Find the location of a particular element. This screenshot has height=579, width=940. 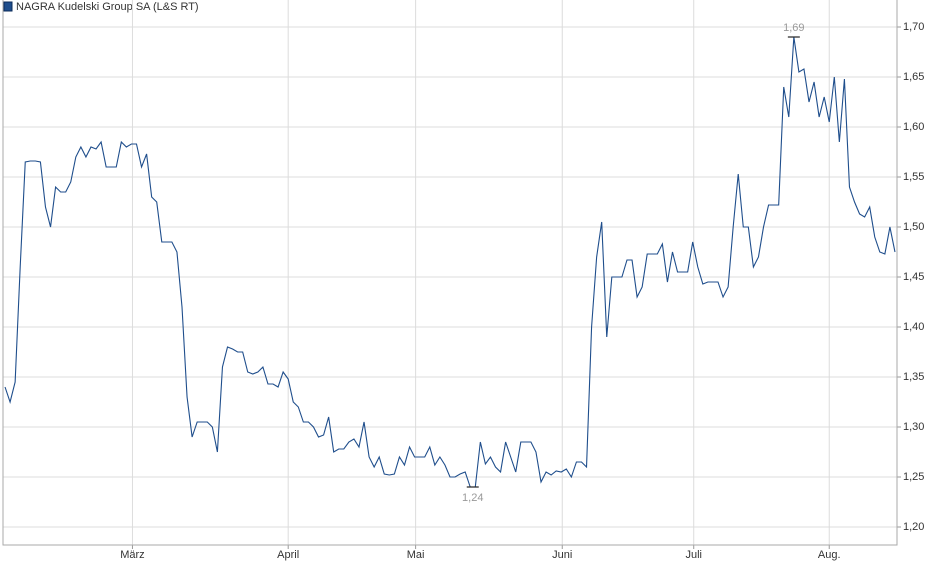

y-tick-label: 1,40 is located at coordinates (913, 327).